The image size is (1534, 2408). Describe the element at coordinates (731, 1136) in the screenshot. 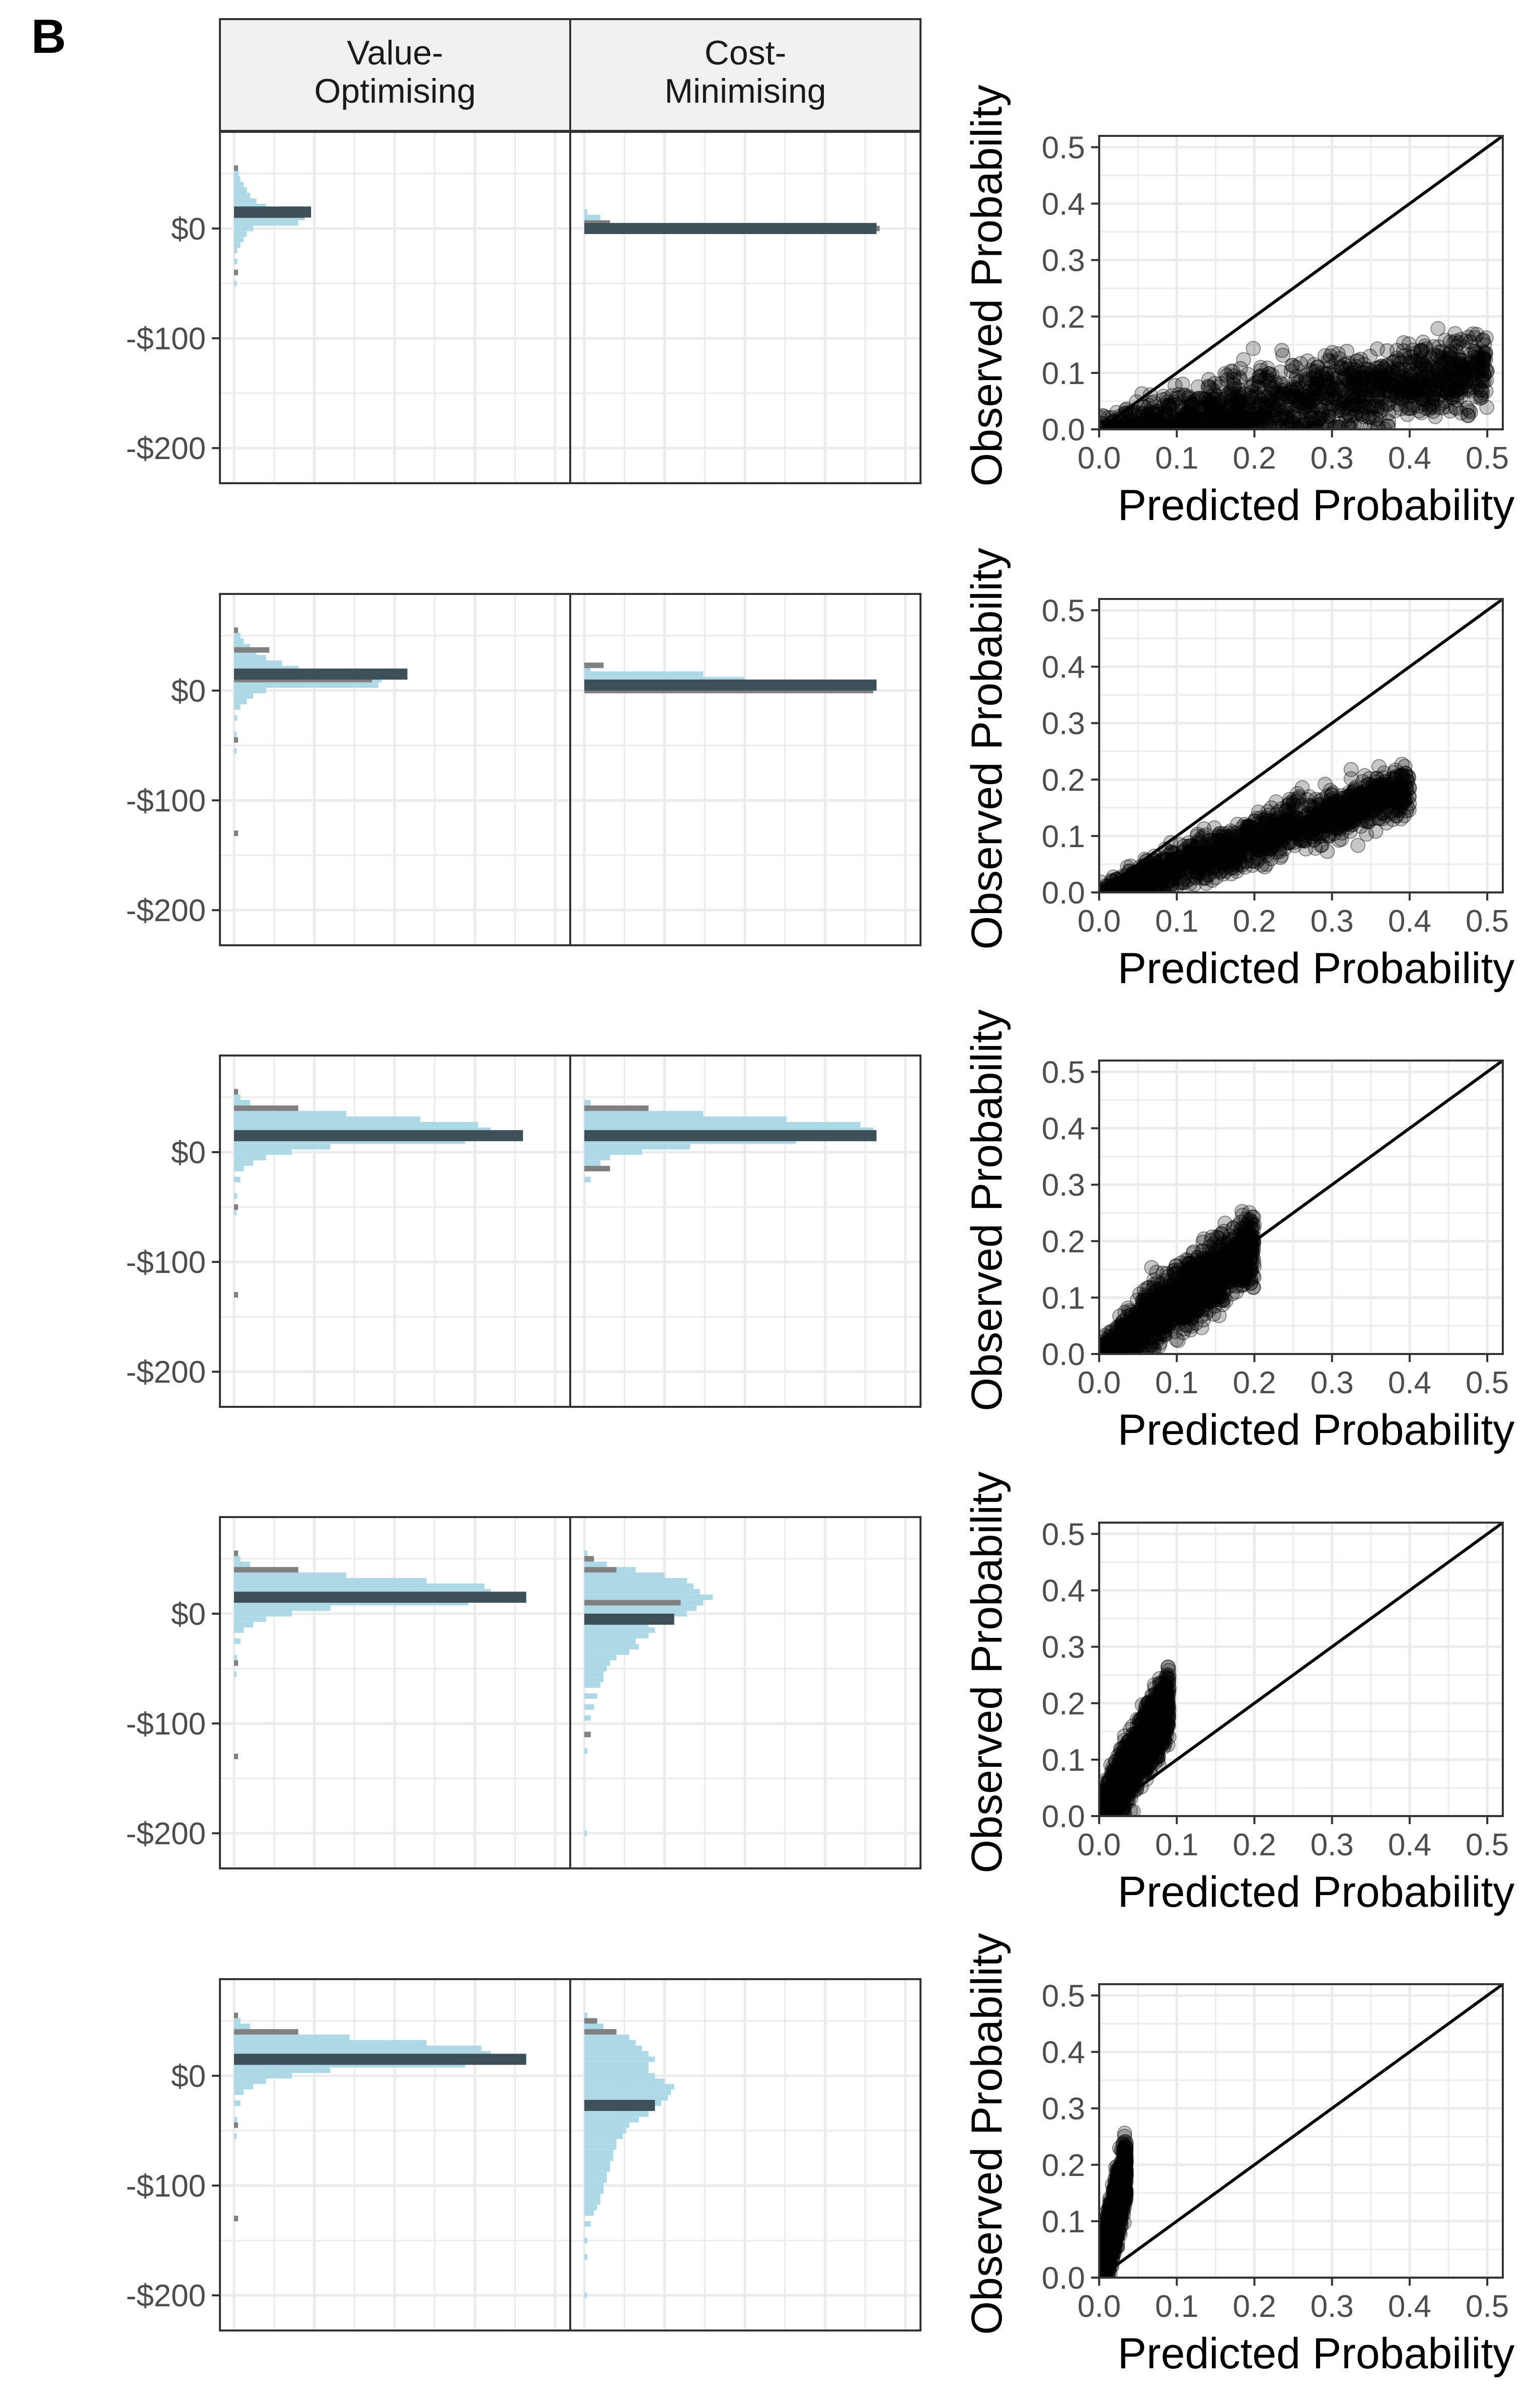

I see `median-bar` at that location.